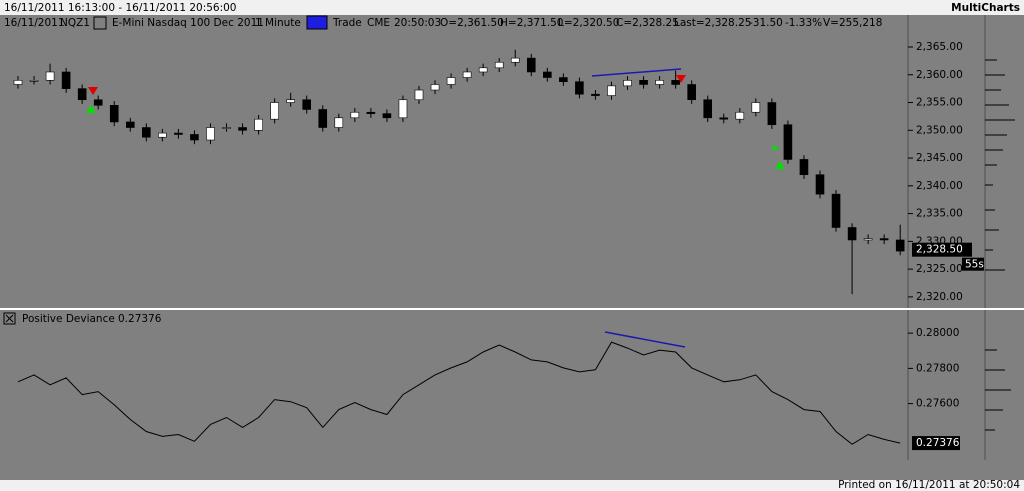 The width and height of the screenshot is (1024, 491). What do you see at coordinates (937, 333) in the screenshot?
I see `y-tick-label: 0.28000` at bounding box center [937, 333].